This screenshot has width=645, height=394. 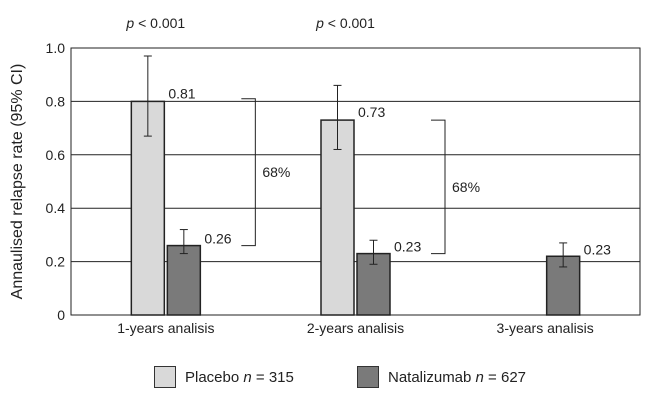 What do you see at coordinates (371, 112) in the screenshot?
I see `data-label: 0.73` at bounding box center [371, 112].